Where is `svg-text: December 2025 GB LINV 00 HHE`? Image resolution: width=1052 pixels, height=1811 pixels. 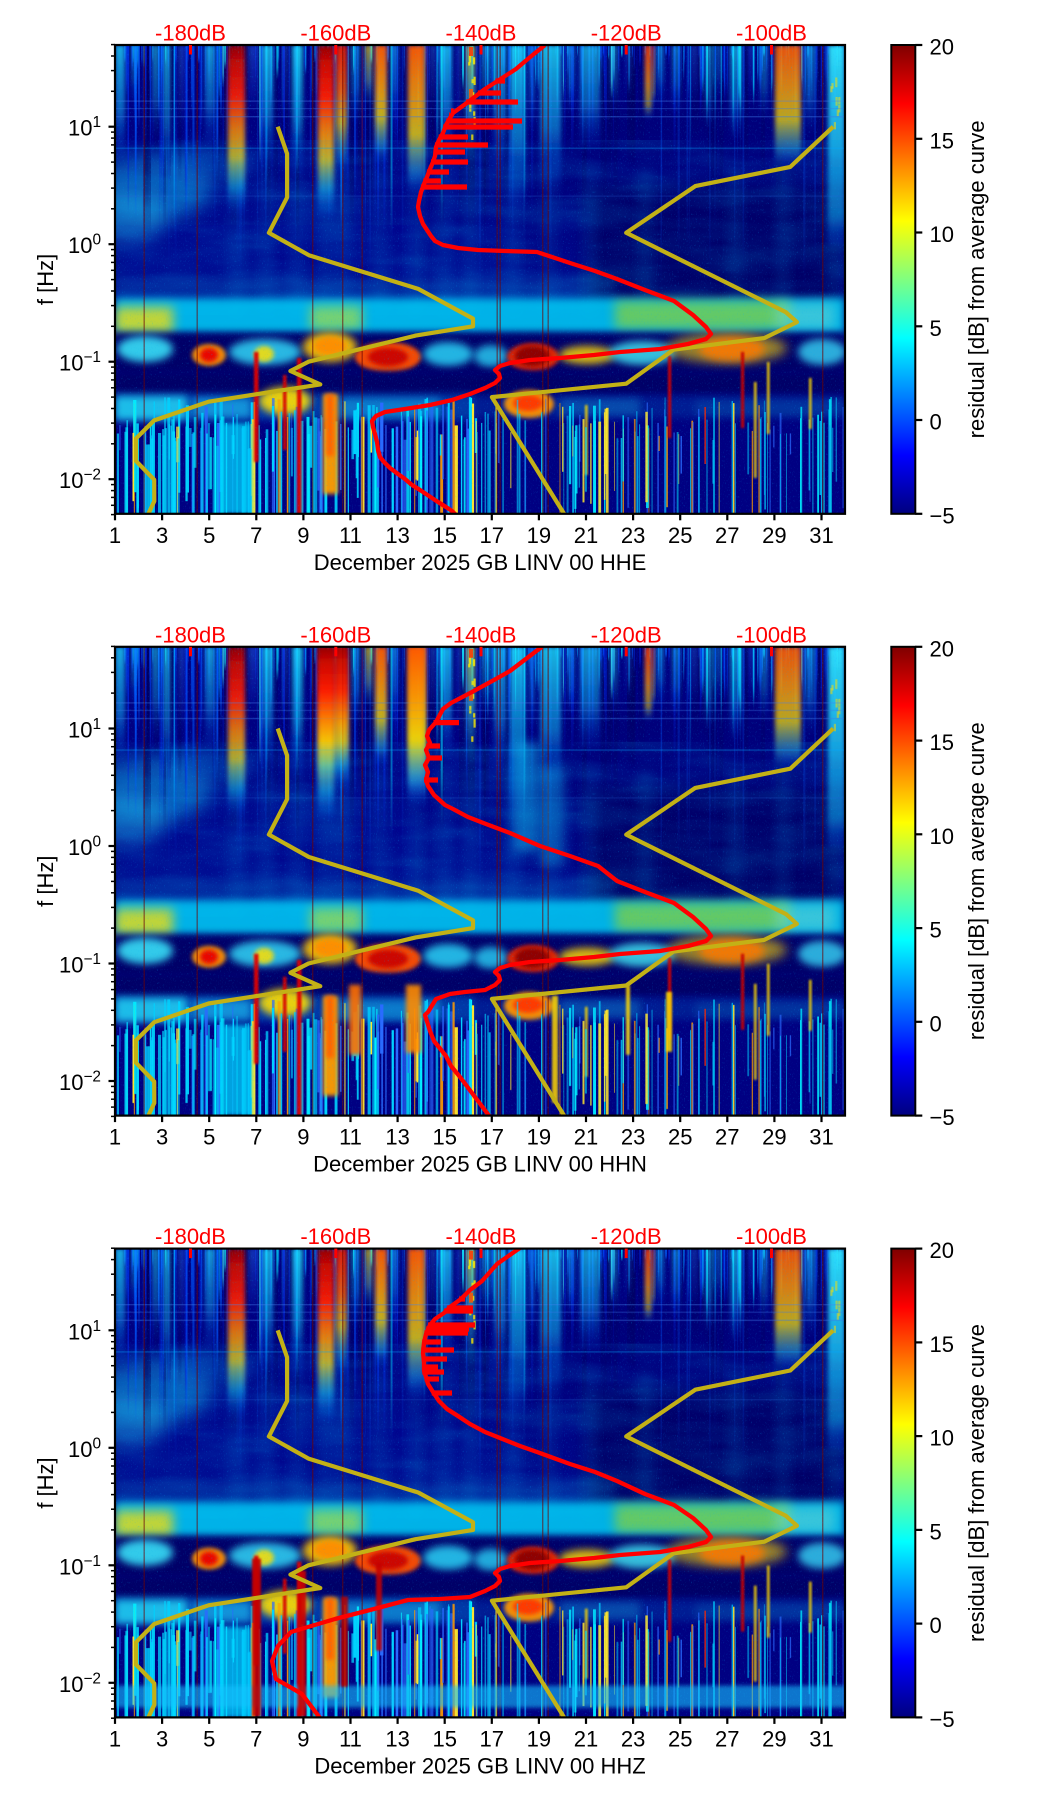
svg-text: December 2025 GB LINV 00 HHE is located at coordinates (480, 562).